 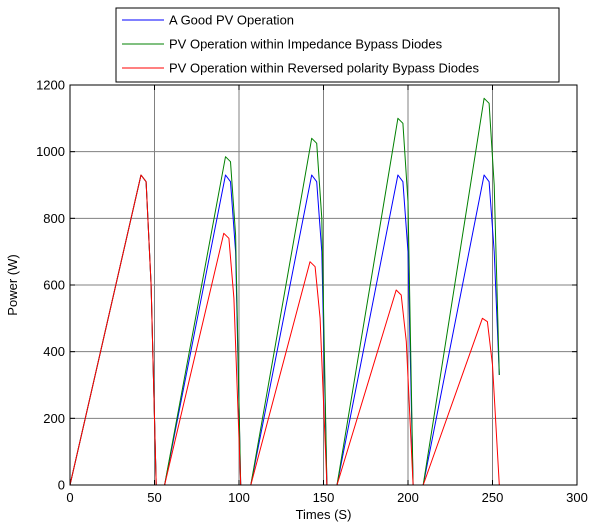 I want to click on y-tick-label: 200, so click(x=54, y=418).